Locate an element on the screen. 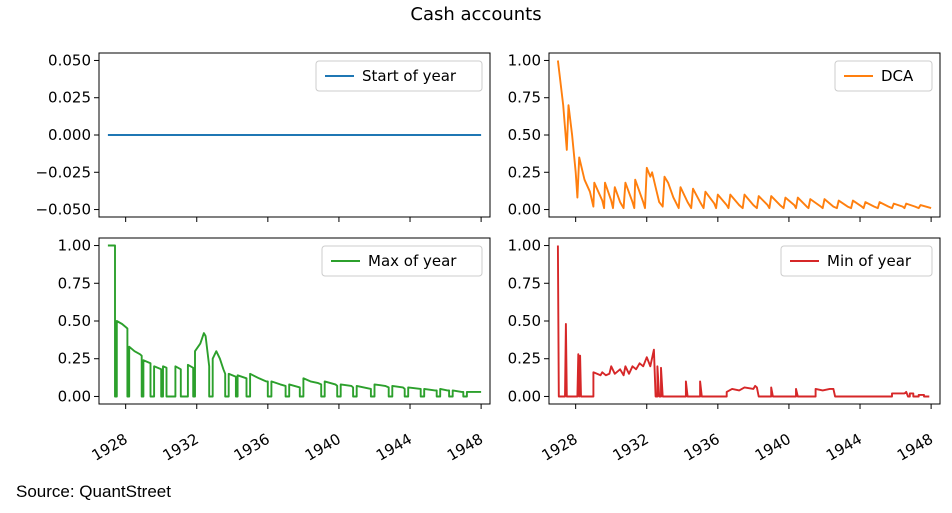  y-tick-label: 0.000 is located at coordinates (69, 135).